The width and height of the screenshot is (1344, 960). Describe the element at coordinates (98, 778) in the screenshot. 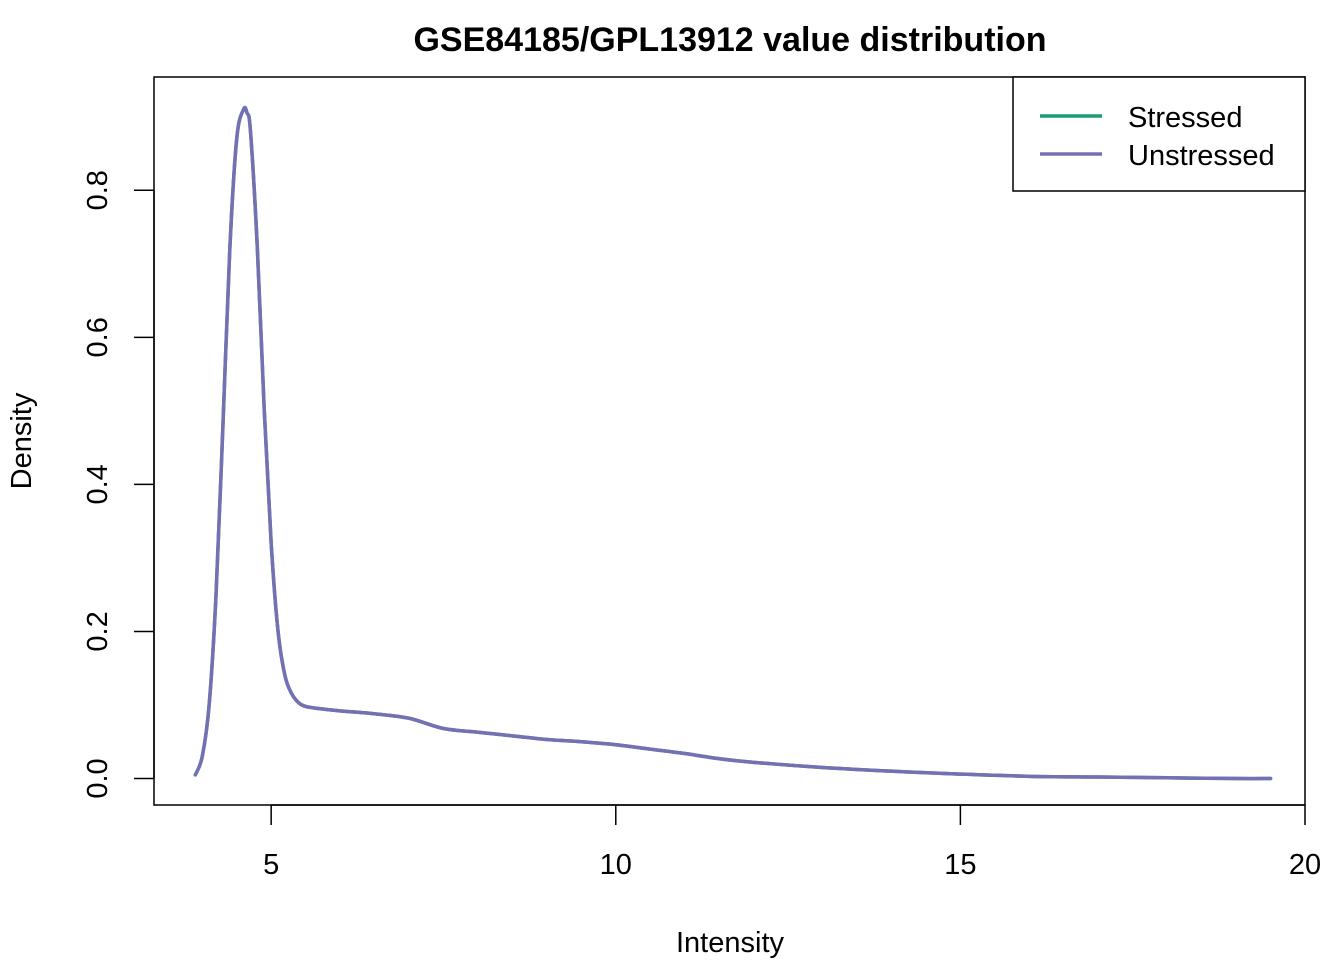

I see `y-tick-label: 0.0` at that location.